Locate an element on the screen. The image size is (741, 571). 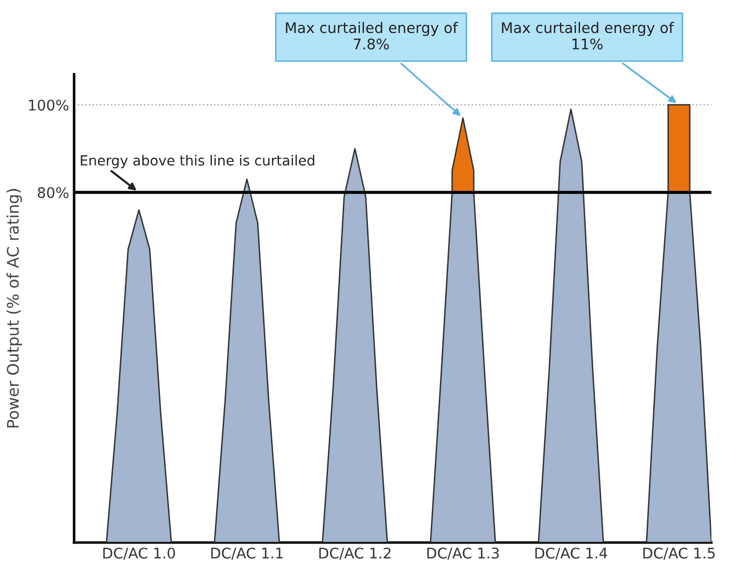
x-tick-label: DC/AC 1.2 is located at coordinates (354, 554).